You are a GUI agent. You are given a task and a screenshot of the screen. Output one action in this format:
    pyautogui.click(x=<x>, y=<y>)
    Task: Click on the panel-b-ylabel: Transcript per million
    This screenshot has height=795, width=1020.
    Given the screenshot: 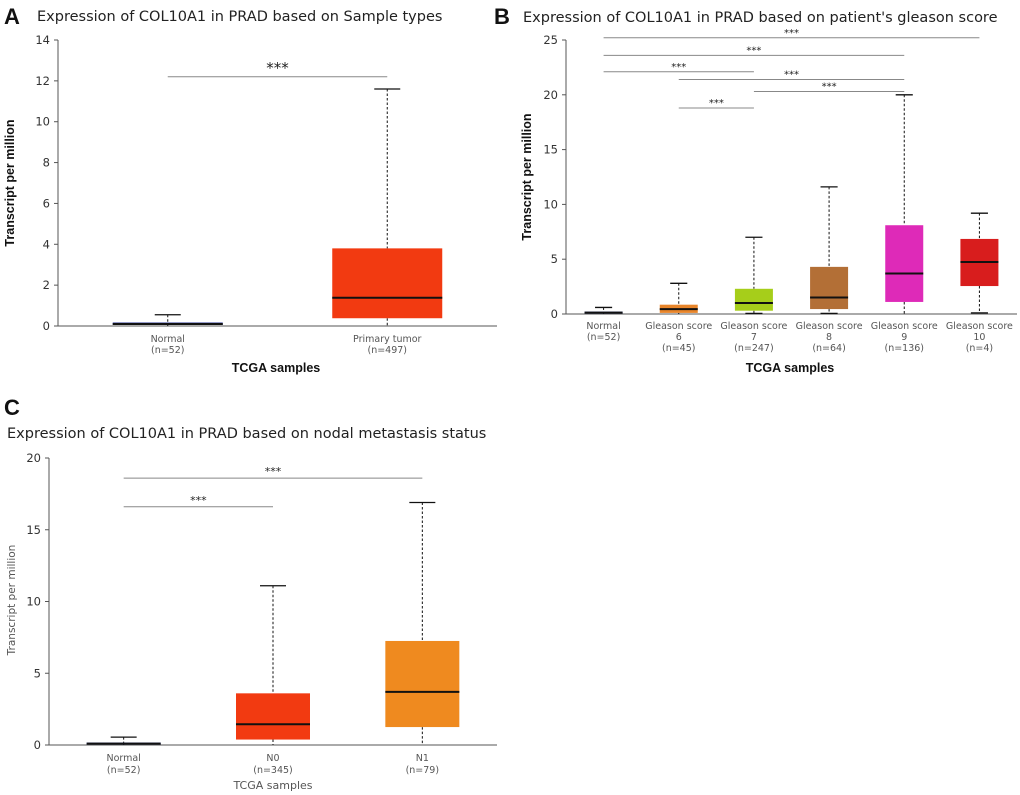 What is the action you would take?
    pyautogui.click(x=527, y=176)
    